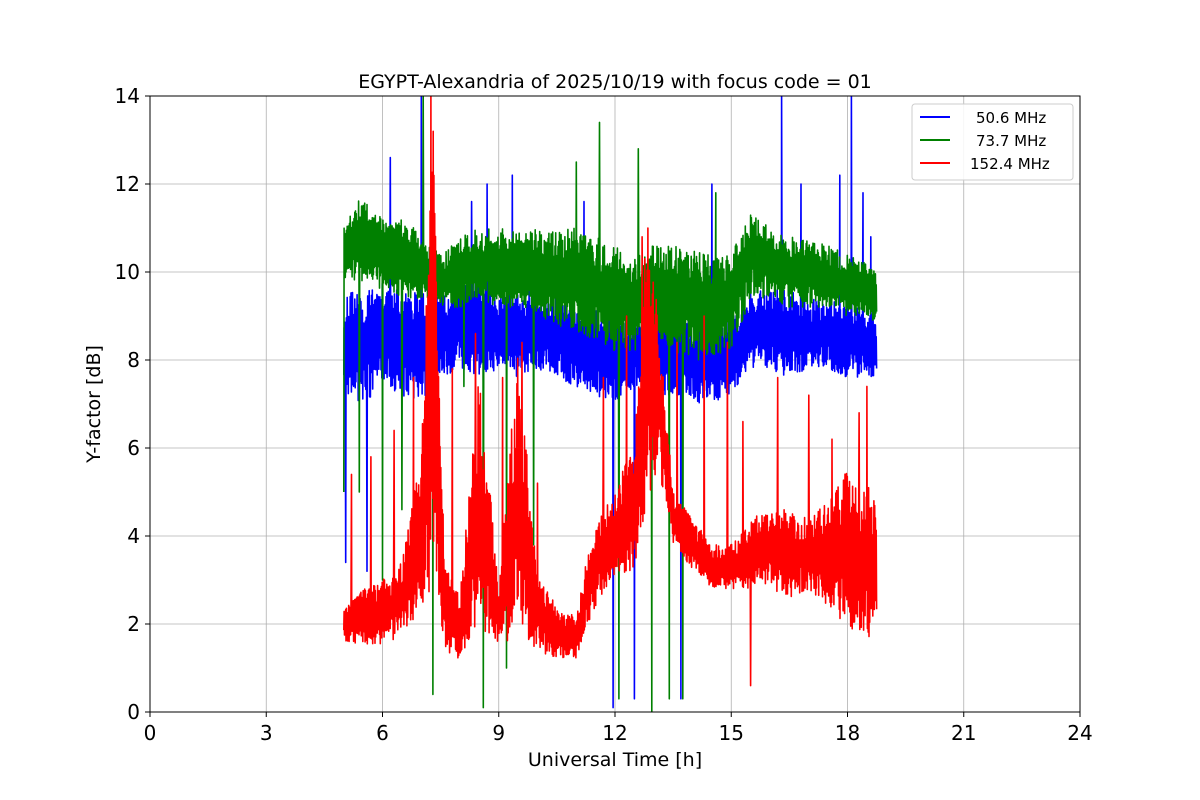  What do you see at coordinates (150, 733) in the screenshot?
I see `x-tick-label: 0` at bounding box center [150, 733].